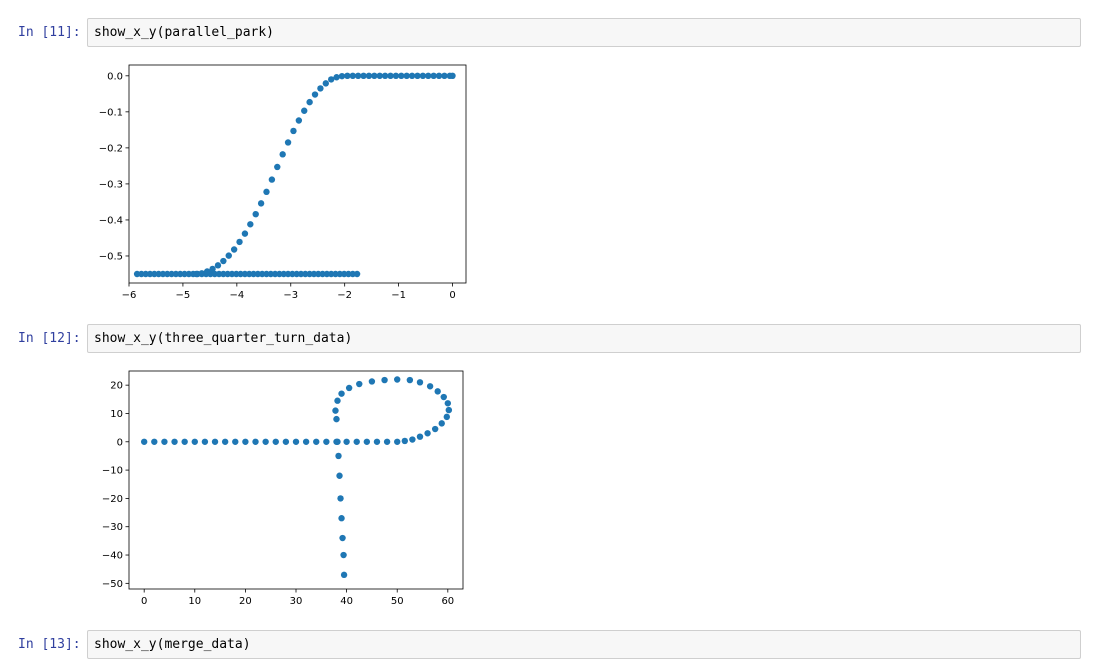 This screenshot has height=669, width=1095. I want to click on code-input-cell: show_x_y(parallel_park), so click(584, 32).